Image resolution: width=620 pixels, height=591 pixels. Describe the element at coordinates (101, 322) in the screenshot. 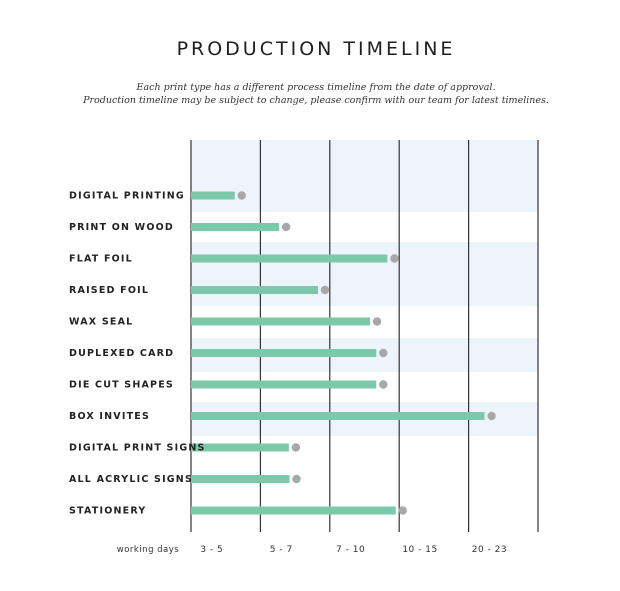

I see `category-label: WAX SEAL` at that location.